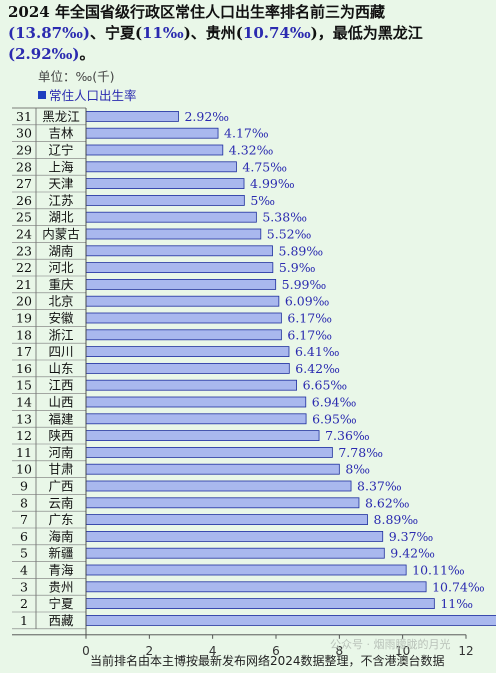 The image size is (496, 673). I want to click on rank-label: 21, so click(24, 284).